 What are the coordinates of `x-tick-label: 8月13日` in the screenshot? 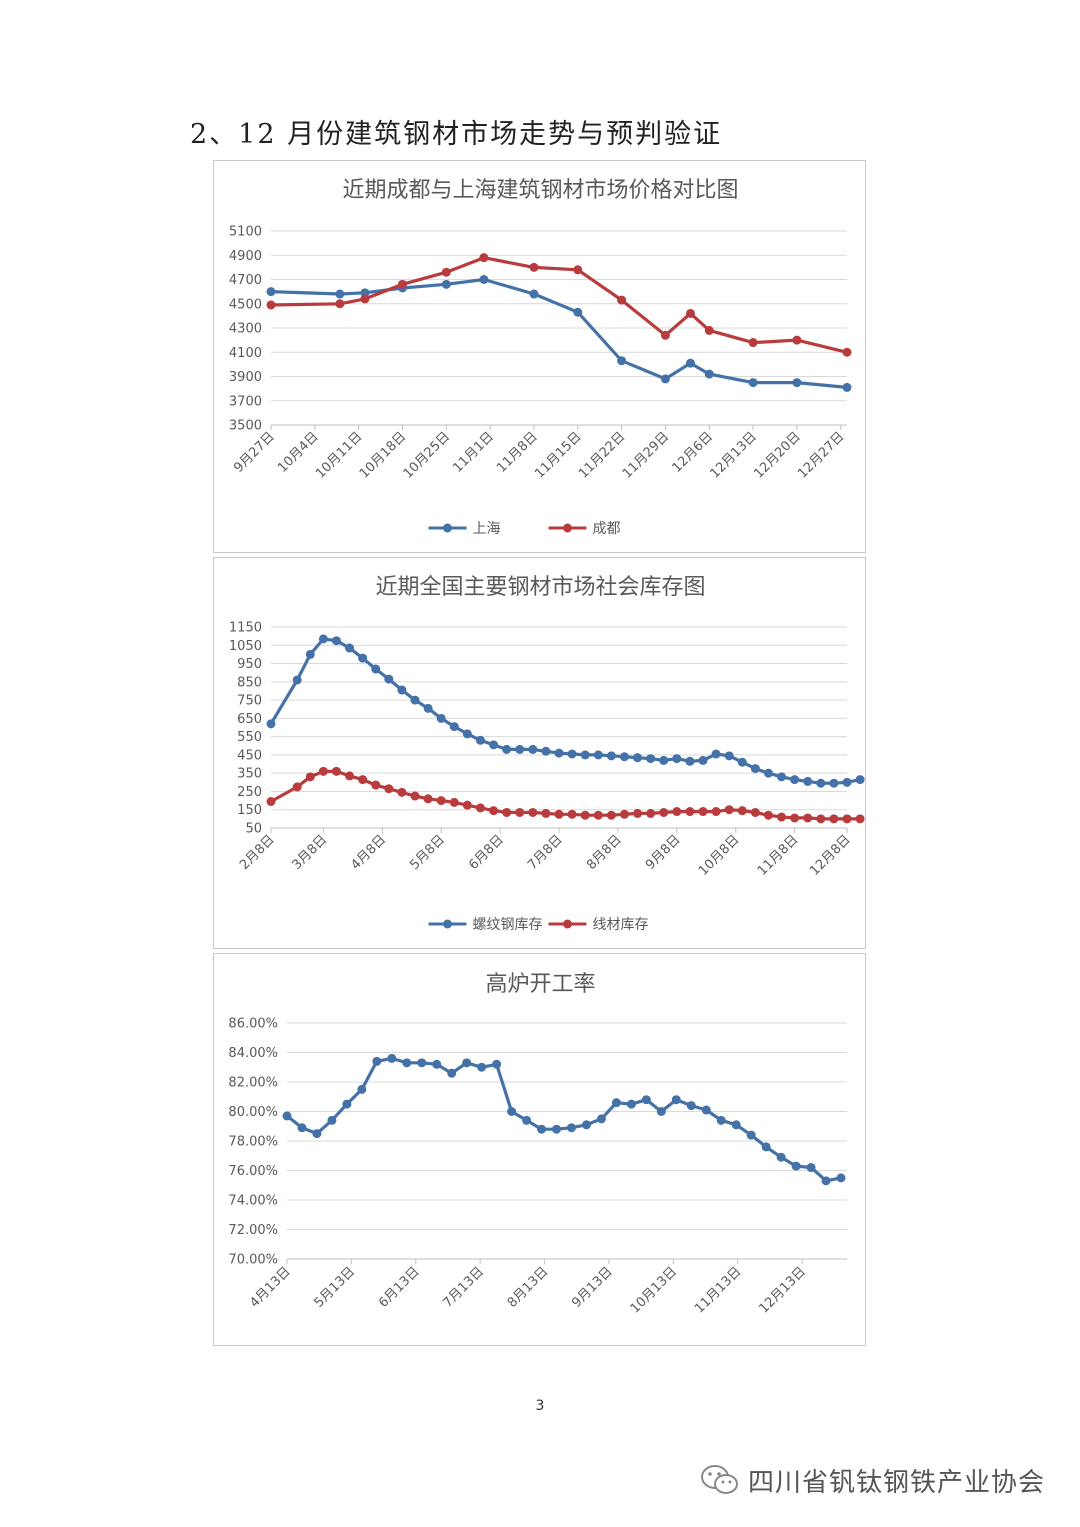 It's located at (528, 1287).